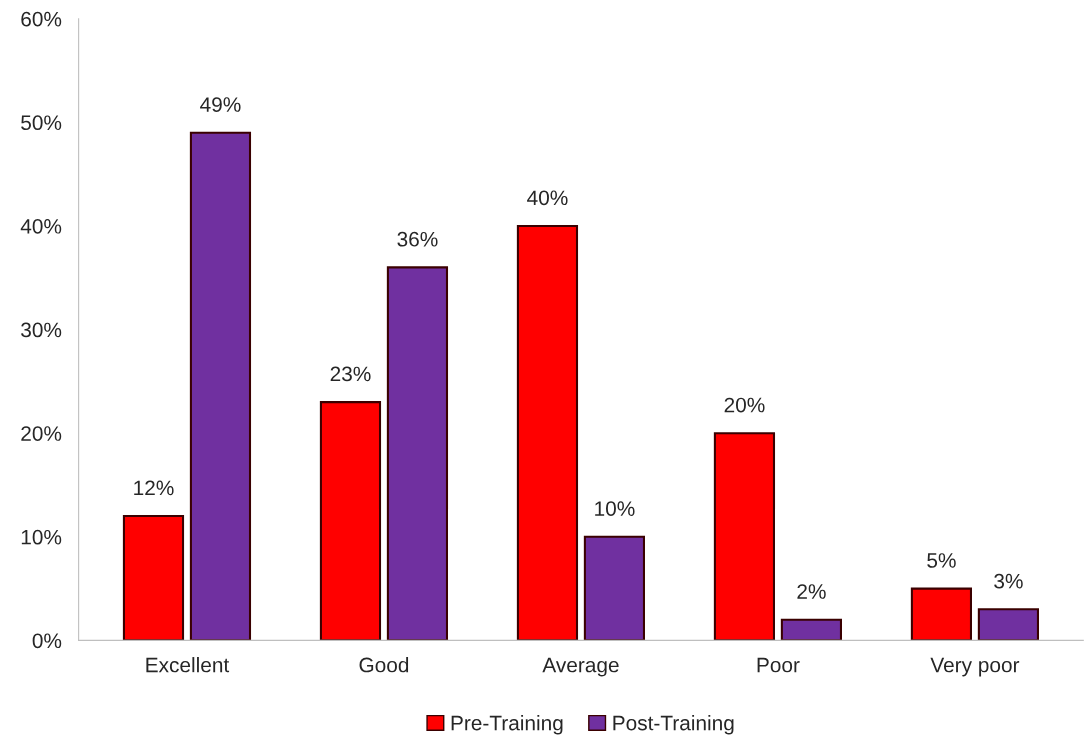 This screenshot has height=749, width=1092. I want to click on data-label: 36%, so click(417, 239).